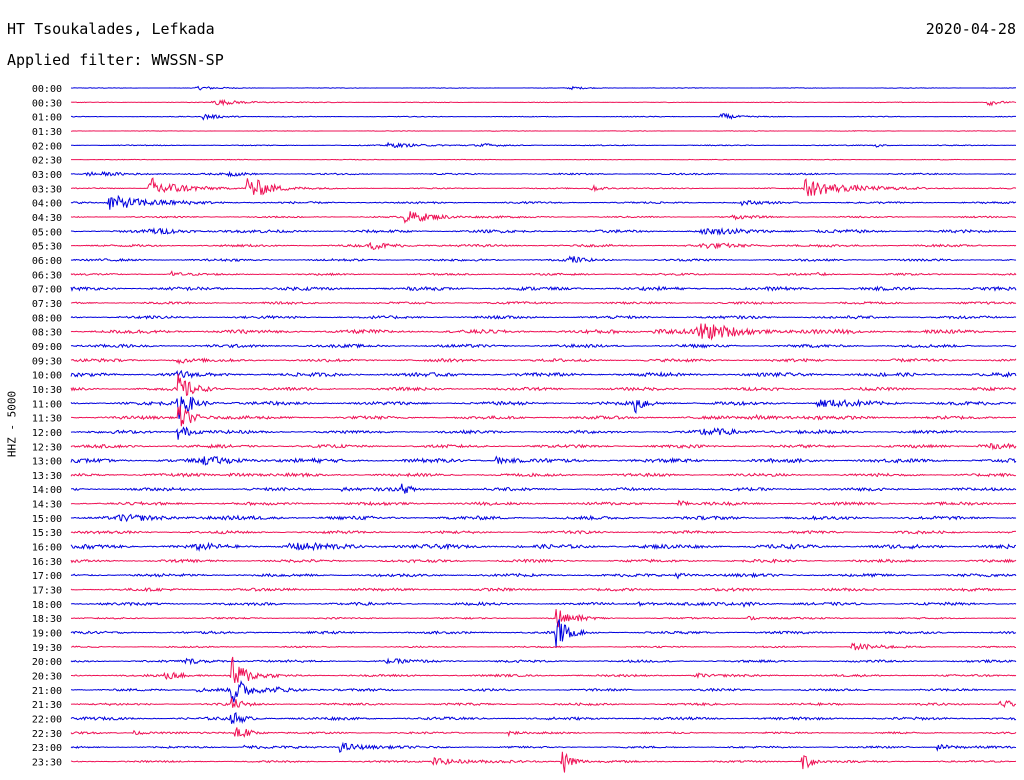 This screenshot has height=780, width=1024. I want to click on time-tick-label: 10:30, so click(47, 390).